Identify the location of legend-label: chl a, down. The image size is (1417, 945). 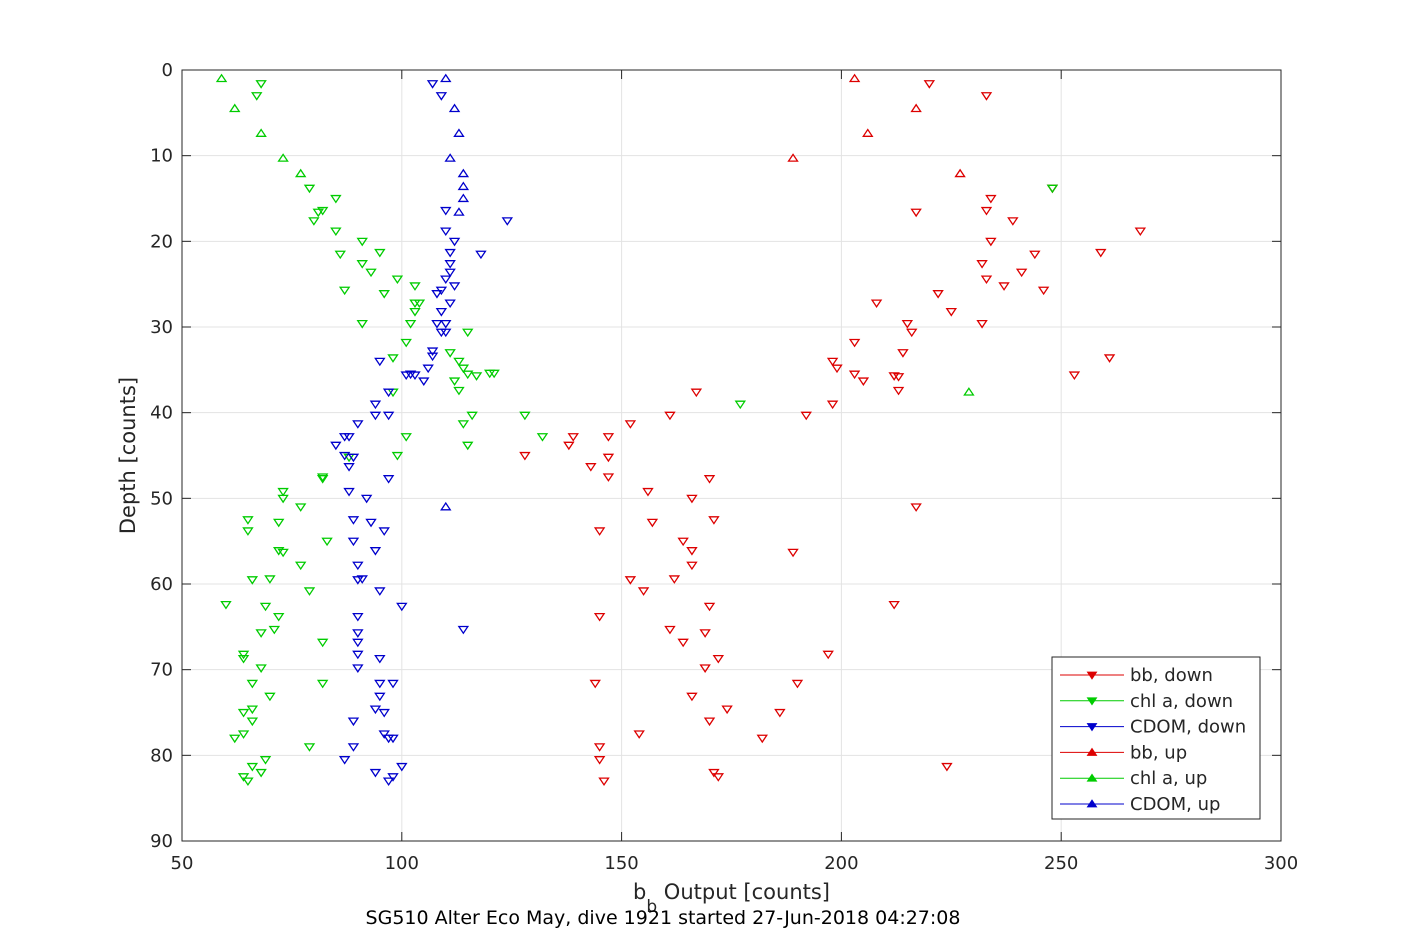
(1181, 701).